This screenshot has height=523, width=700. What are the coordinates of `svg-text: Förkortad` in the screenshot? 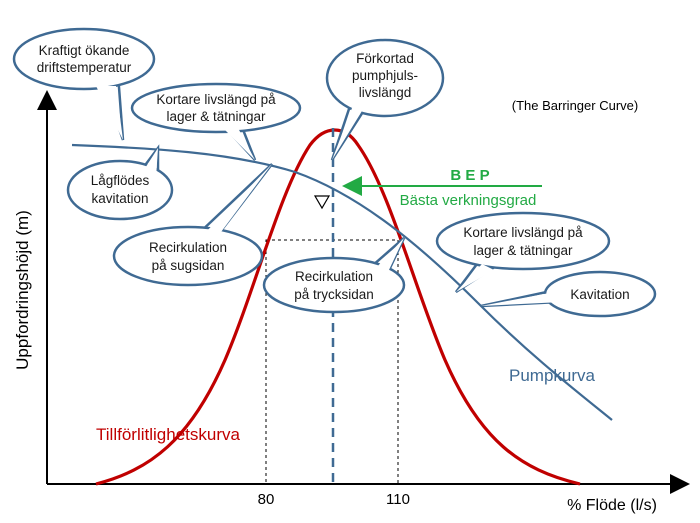 It's located at (385, 58).